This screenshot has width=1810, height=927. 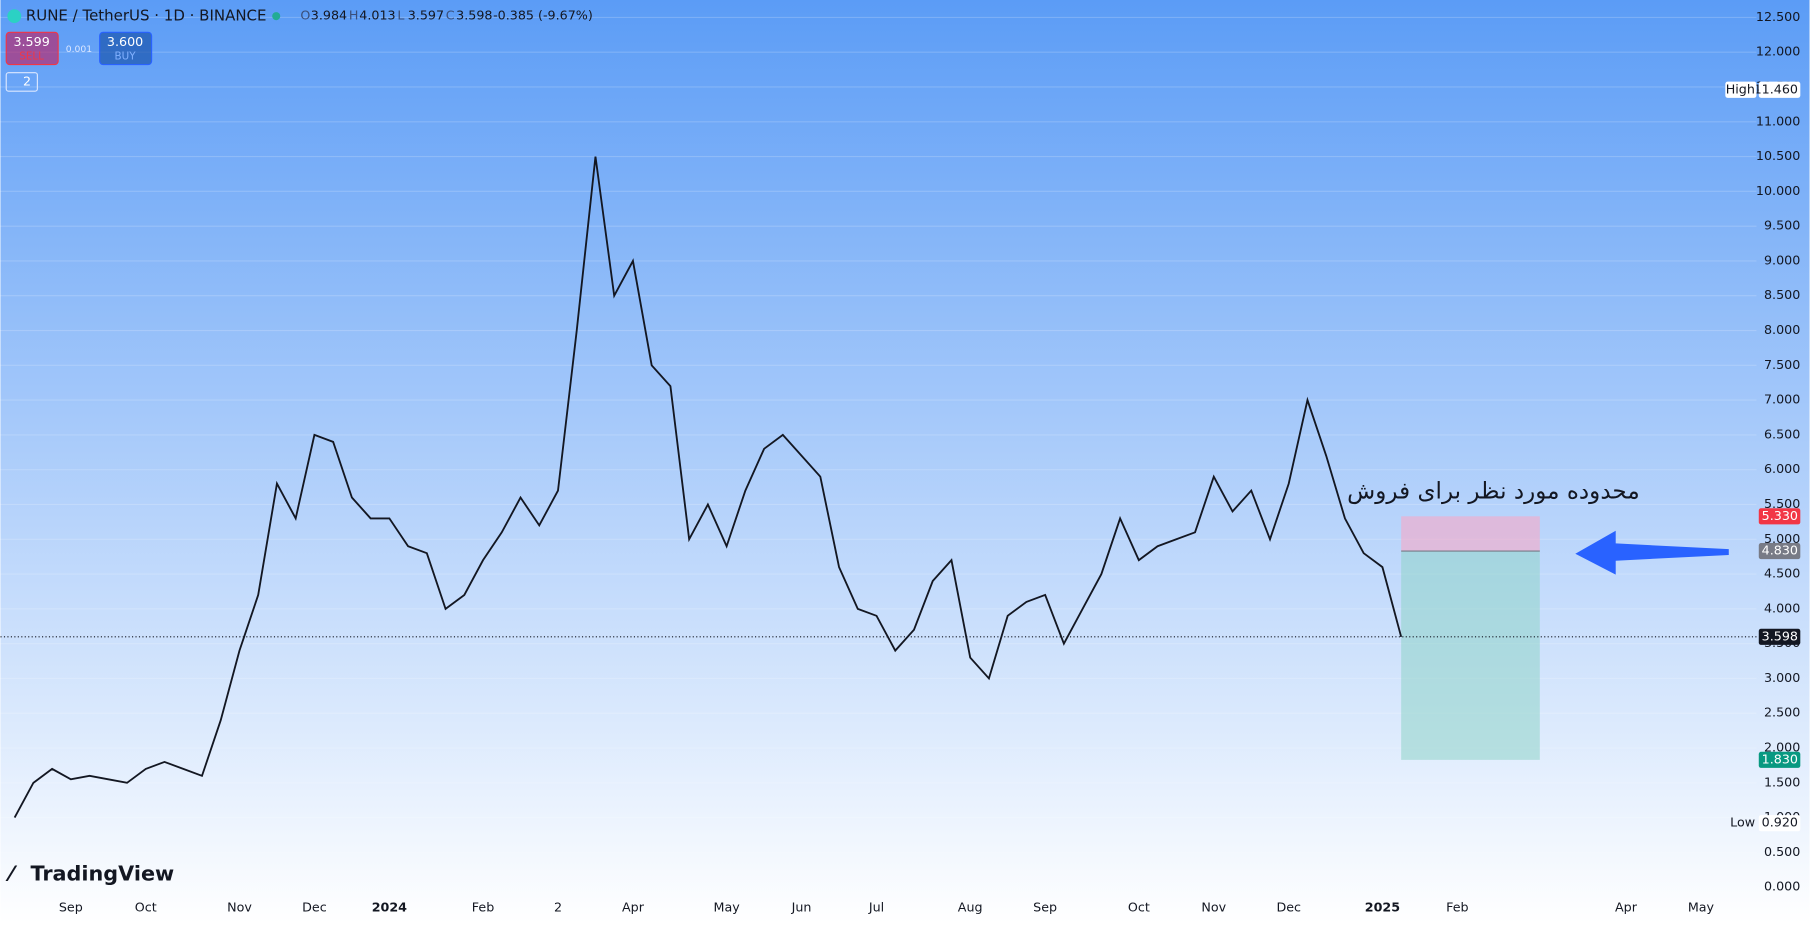 I want to click on x-tick-label: Aug, so click(x=970, y=907).